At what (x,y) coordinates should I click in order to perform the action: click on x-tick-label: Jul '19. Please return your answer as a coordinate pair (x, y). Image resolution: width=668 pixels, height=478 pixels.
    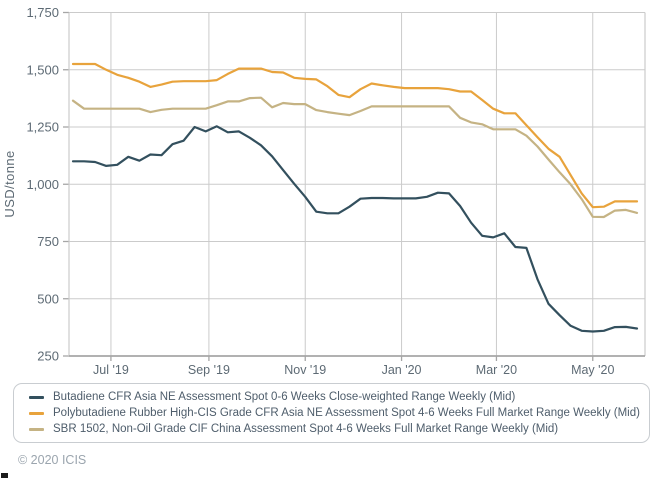
    Looking at the image, I should click on (111, 370).